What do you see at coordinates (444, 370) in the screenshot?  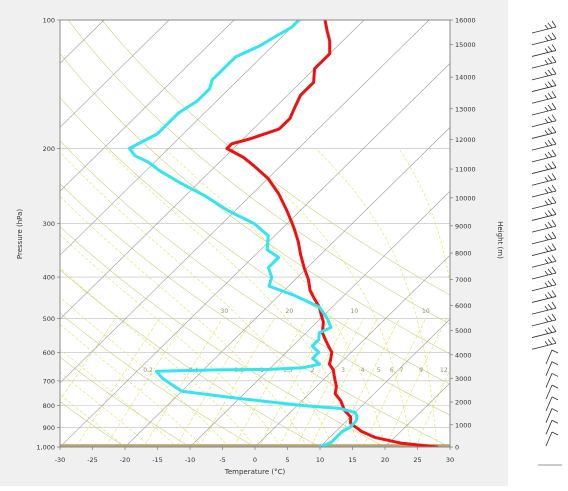 I see `mixing-ratio-label: 12` at bounding box center [444, 370].